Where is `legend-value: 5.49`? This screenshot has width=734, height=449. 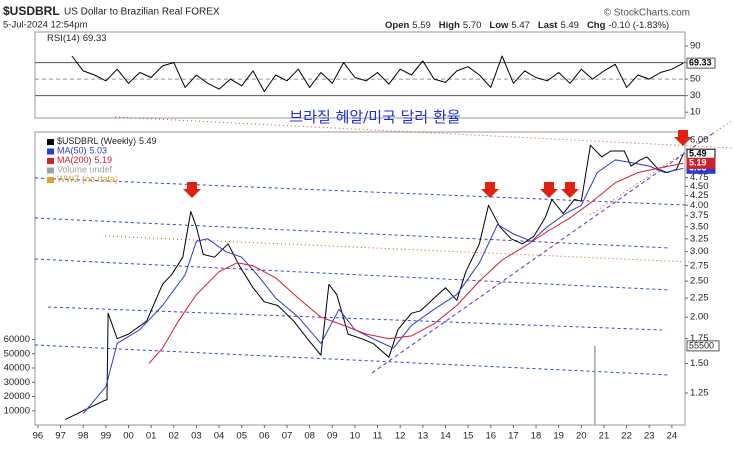 legend-value: 5.49 is located at coordinates (148, 141).